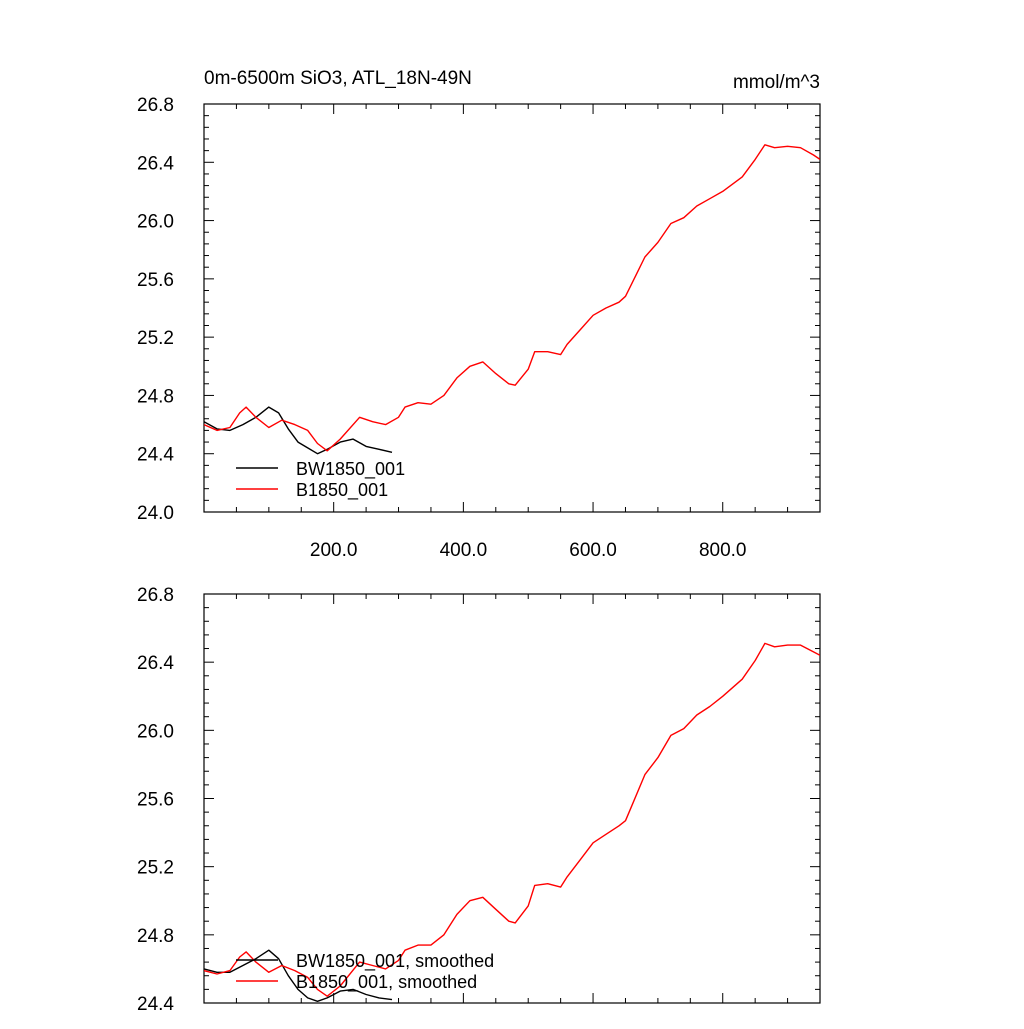 The width and height of the screenshot is (1024, 1029). Describe the element at coordinates (776, 82) in the screenshot. I see `chart-units: mmol/m^3` at that location.